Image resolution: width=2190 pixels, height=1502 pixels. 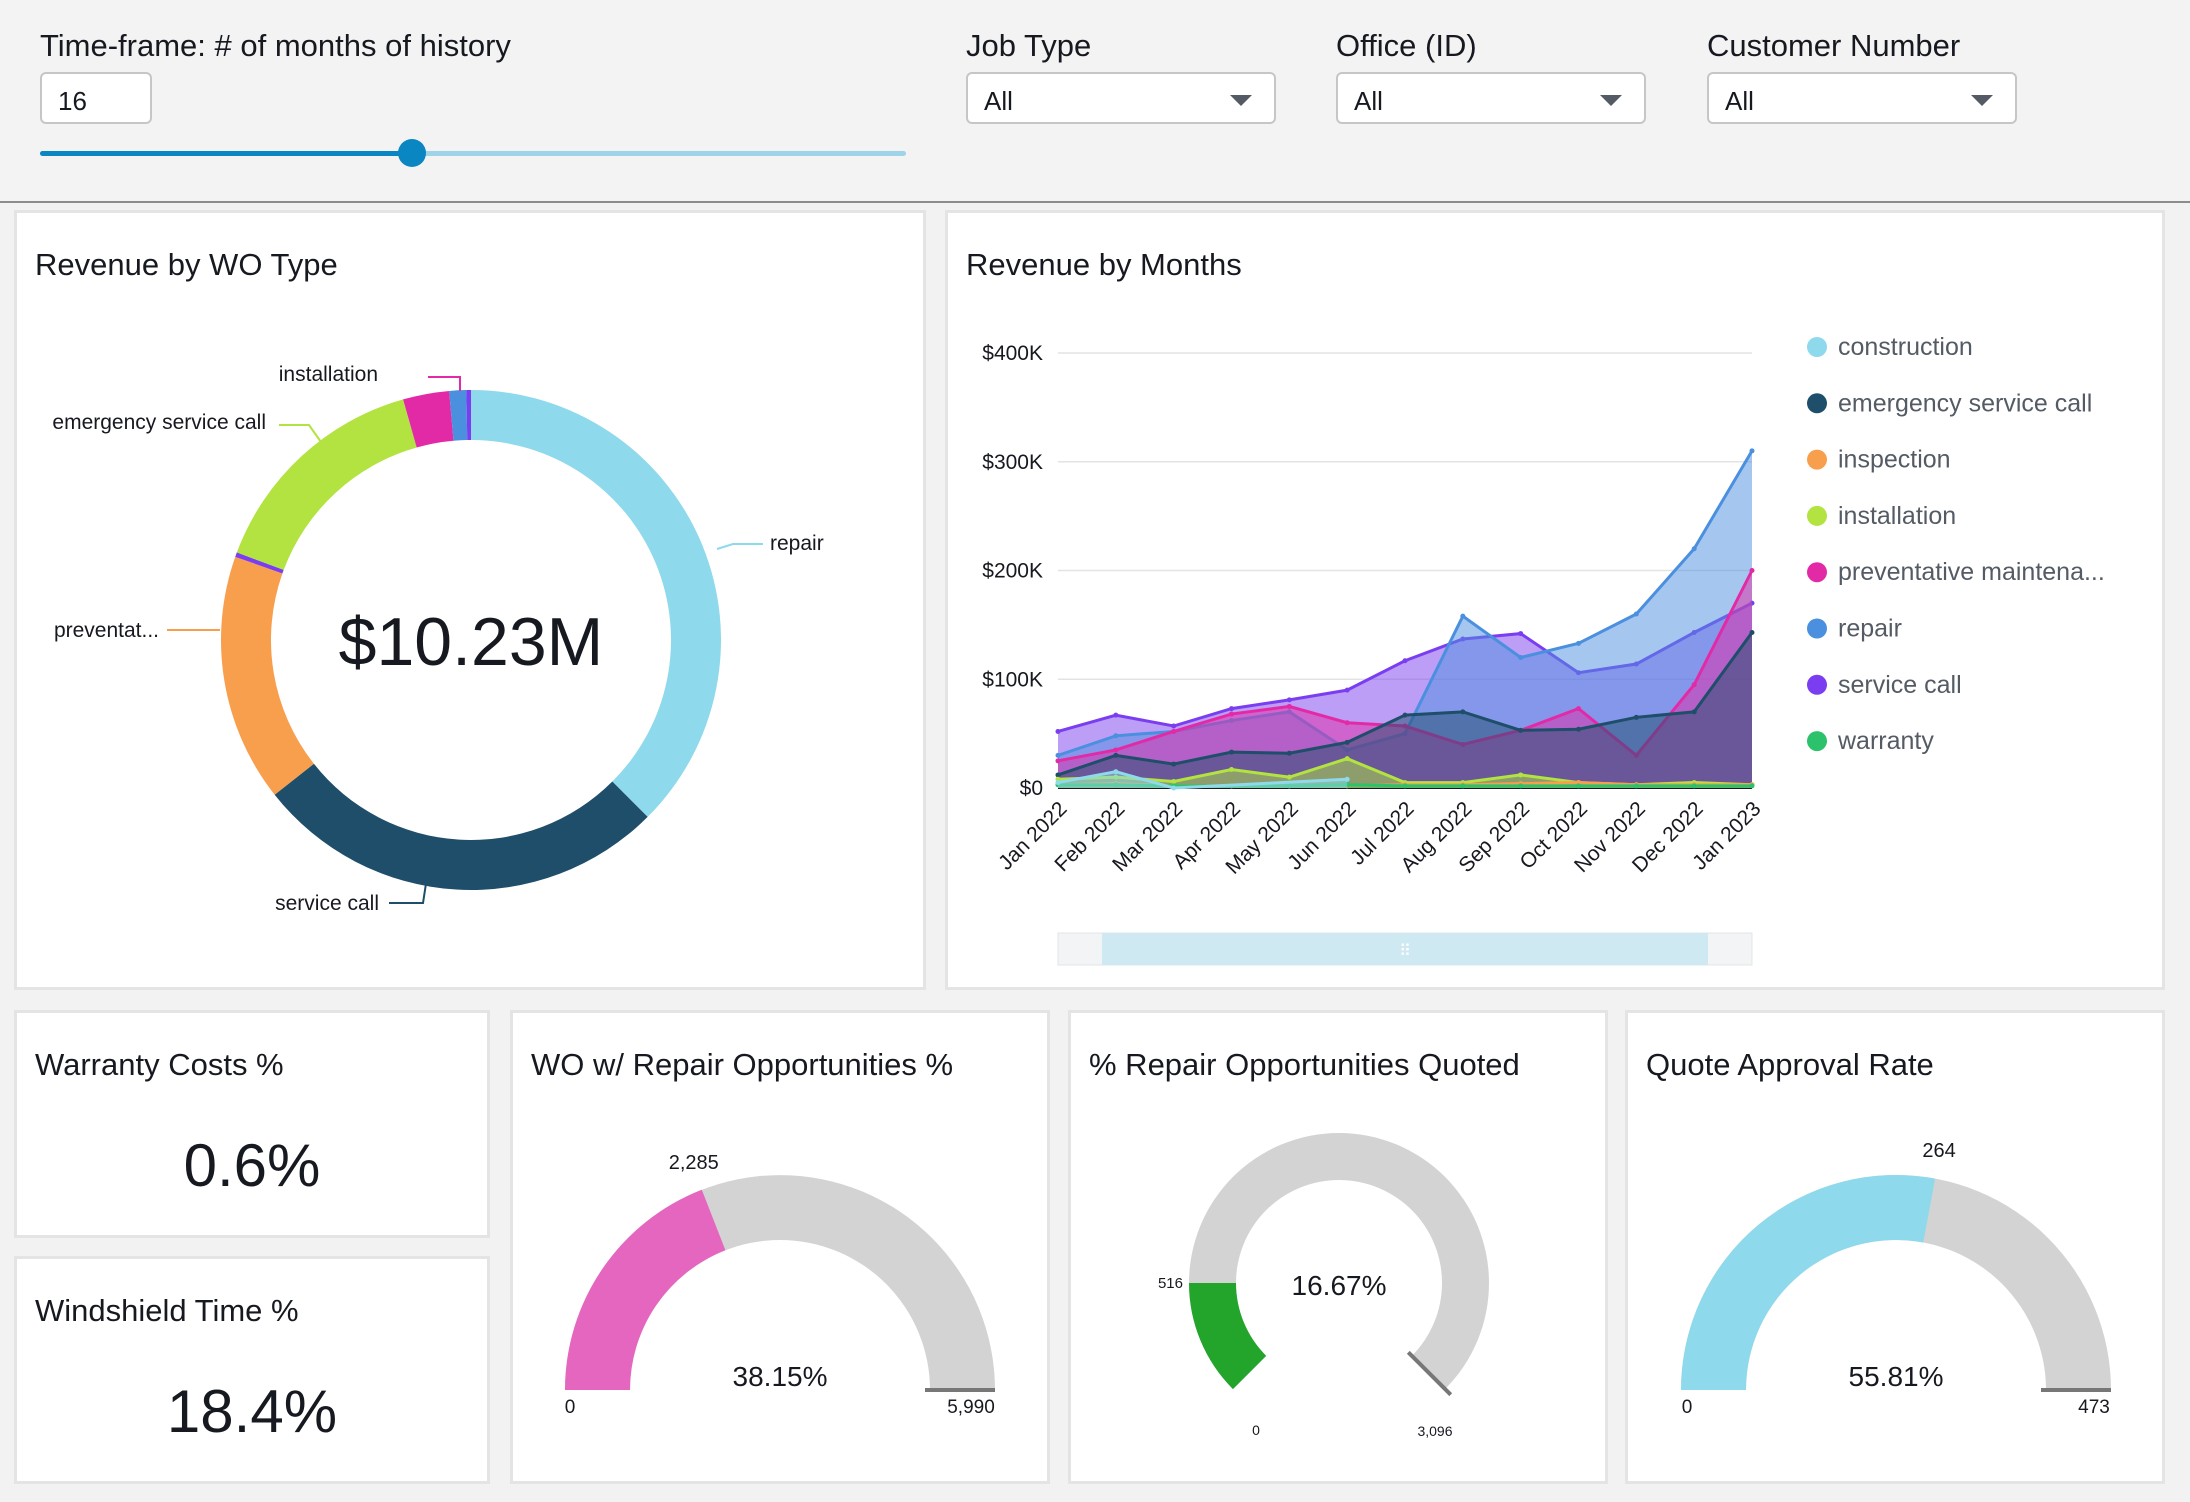 I want to click on customer-dropdown: All, so click(x=1862, y=98).